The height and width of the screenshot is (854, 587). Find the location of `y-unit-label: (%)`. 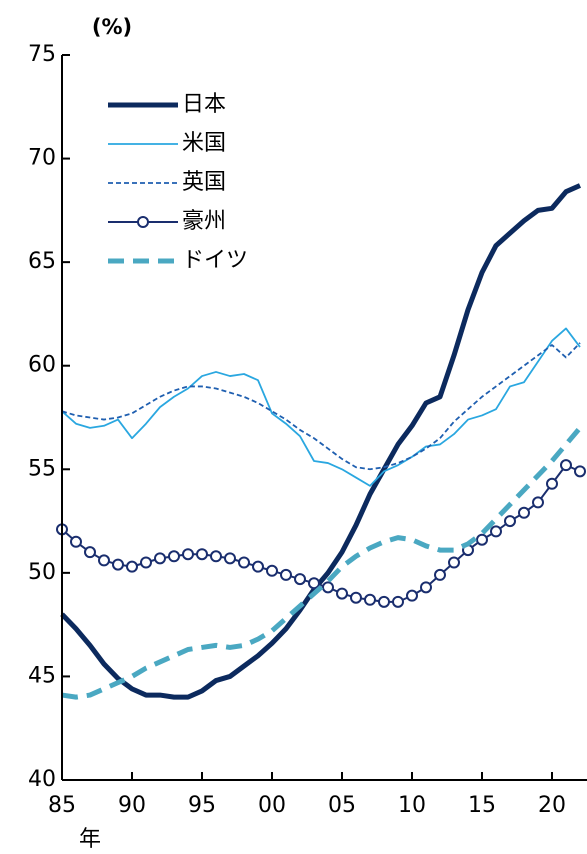

y-unit-label: (%) is located at coordinates (112, 27).